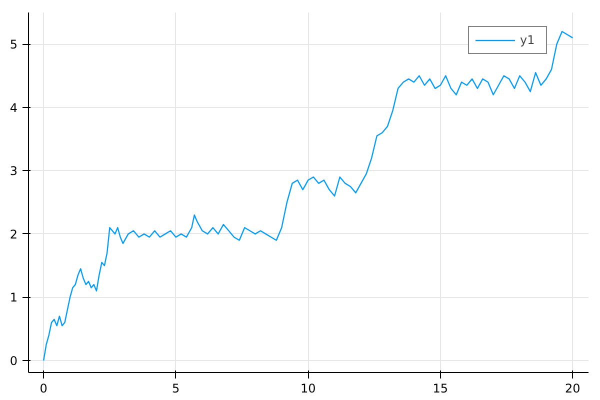 The height and width of the screenshot is (400, 600). Describe the element at coordinates (308, 389) in the screenshot. I see `x-tick-label: 10` at that location.